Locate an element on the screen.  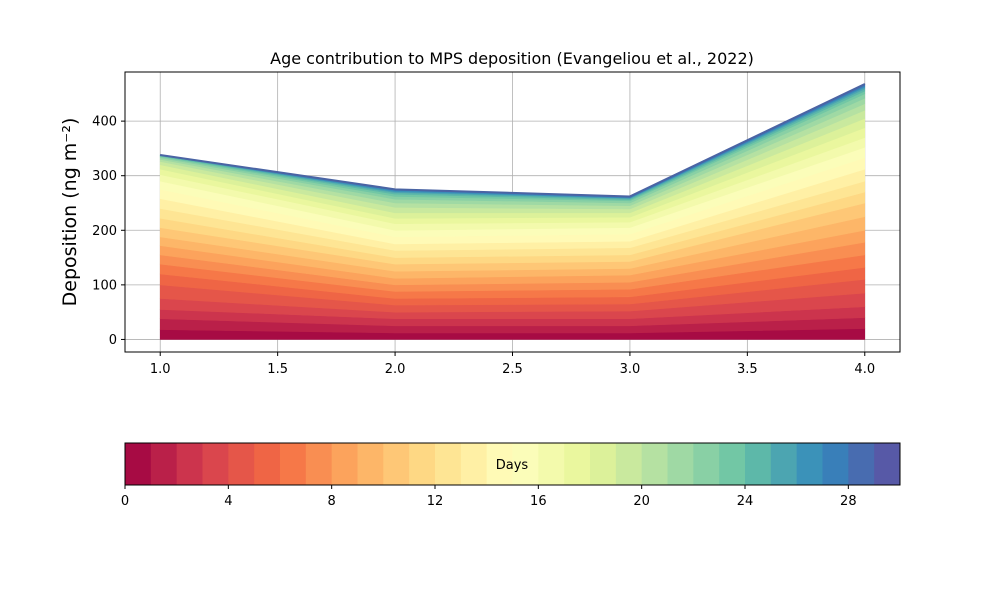
y-tick-label: 200 is located at coordinates (104, 231).